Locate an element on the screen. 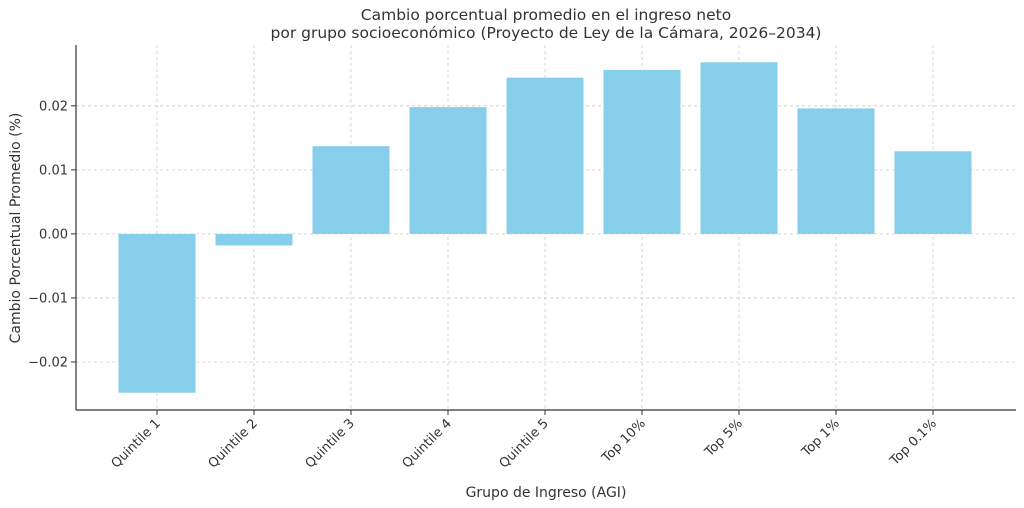 This screenshot has height=508, width=1024. y-ticks: −0.02 −0.01 0.00 0.01 0.02 is located at coordinates (52, 234).